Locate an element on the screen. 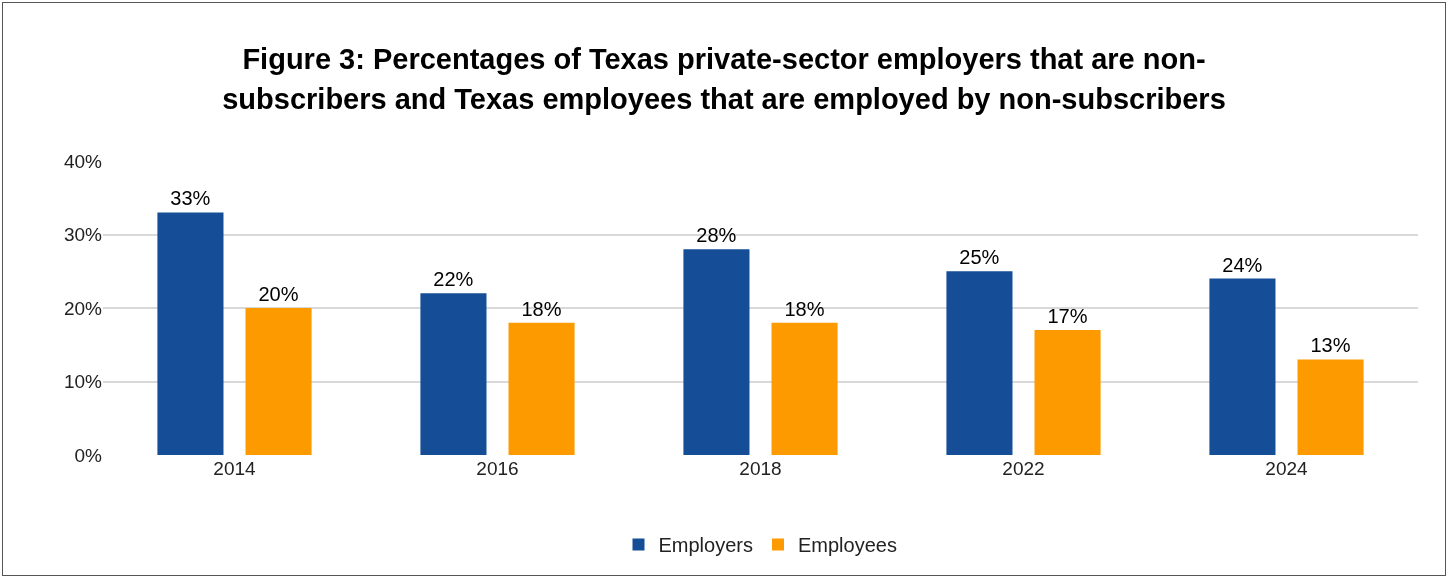  data-label: 17% is located at coordinates (1067, 316).